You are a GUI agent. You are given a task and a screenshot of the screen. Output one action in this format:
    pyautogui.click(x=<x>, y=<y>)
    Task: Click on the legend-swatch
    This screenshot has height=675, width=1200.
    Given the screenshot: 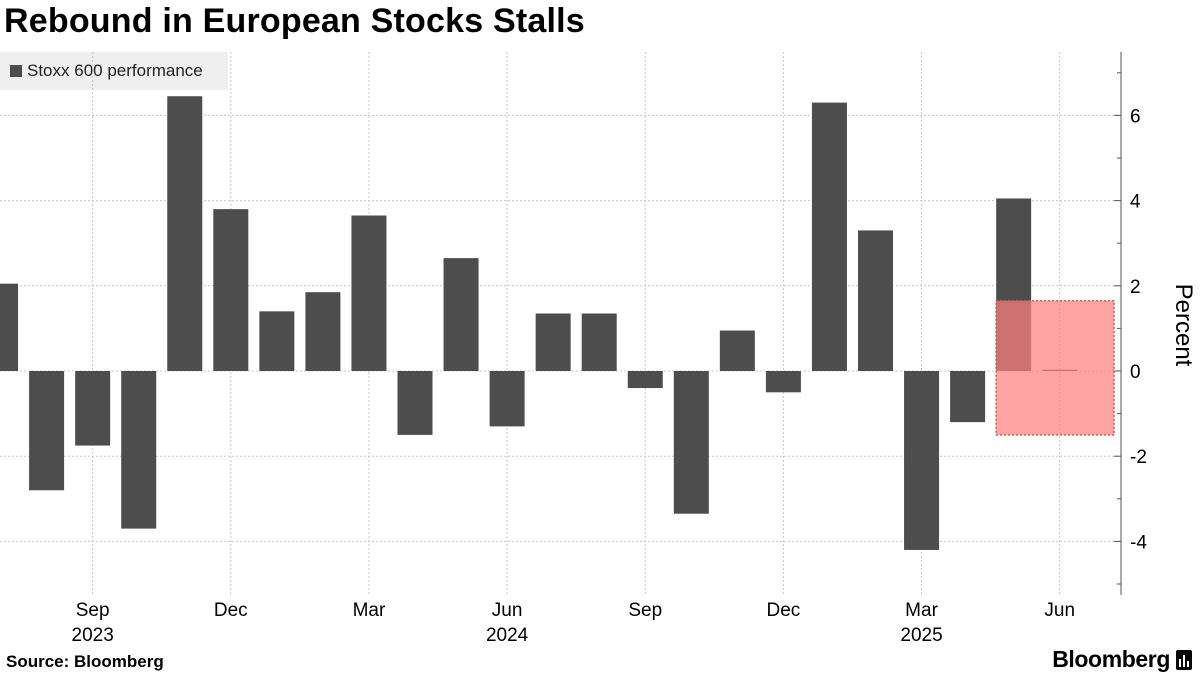 What is the action you would take?
    pyautogui.click(x=16, y=71)
    